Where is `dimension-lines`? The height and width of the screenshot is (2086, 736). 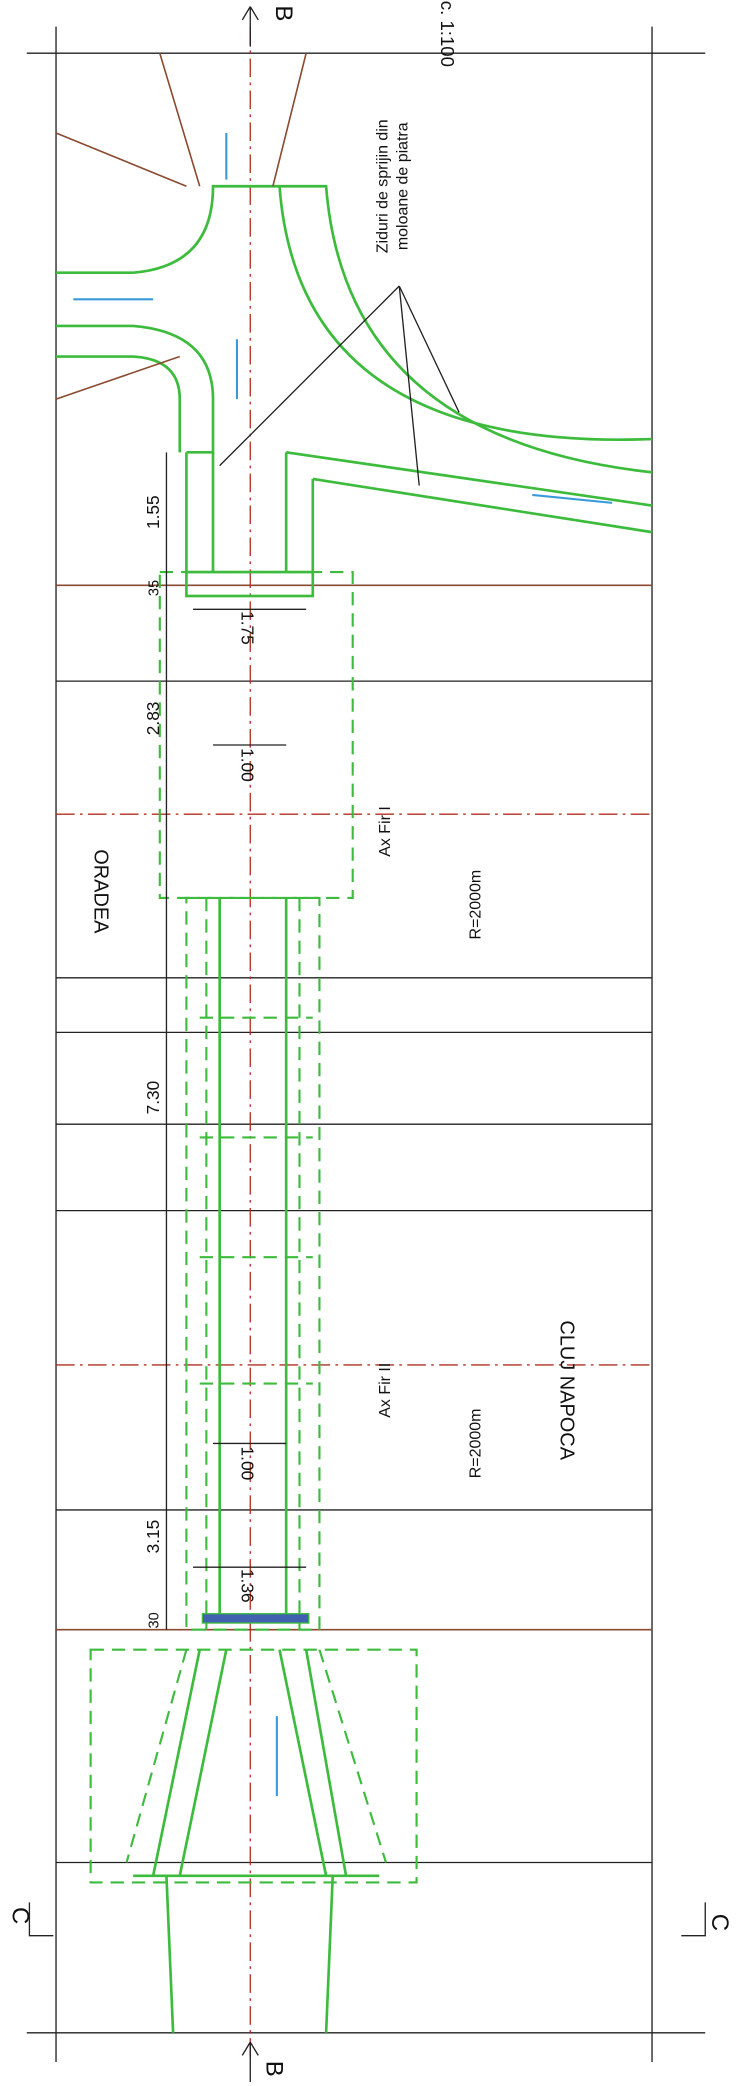
dimension-lines is located at coordinates (236, 1041).